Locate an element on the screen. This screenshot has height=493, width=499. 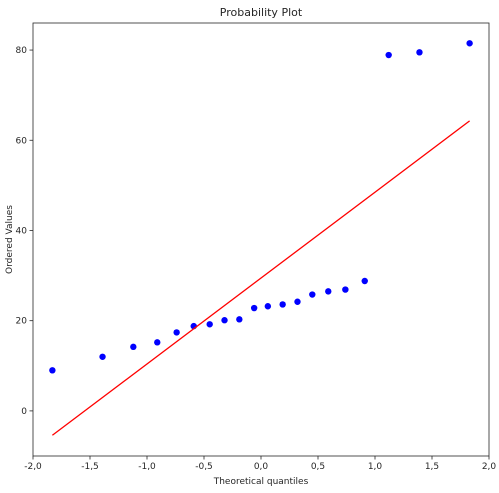
x-tick-label: -1,0 is located at coordinates (147, 467).